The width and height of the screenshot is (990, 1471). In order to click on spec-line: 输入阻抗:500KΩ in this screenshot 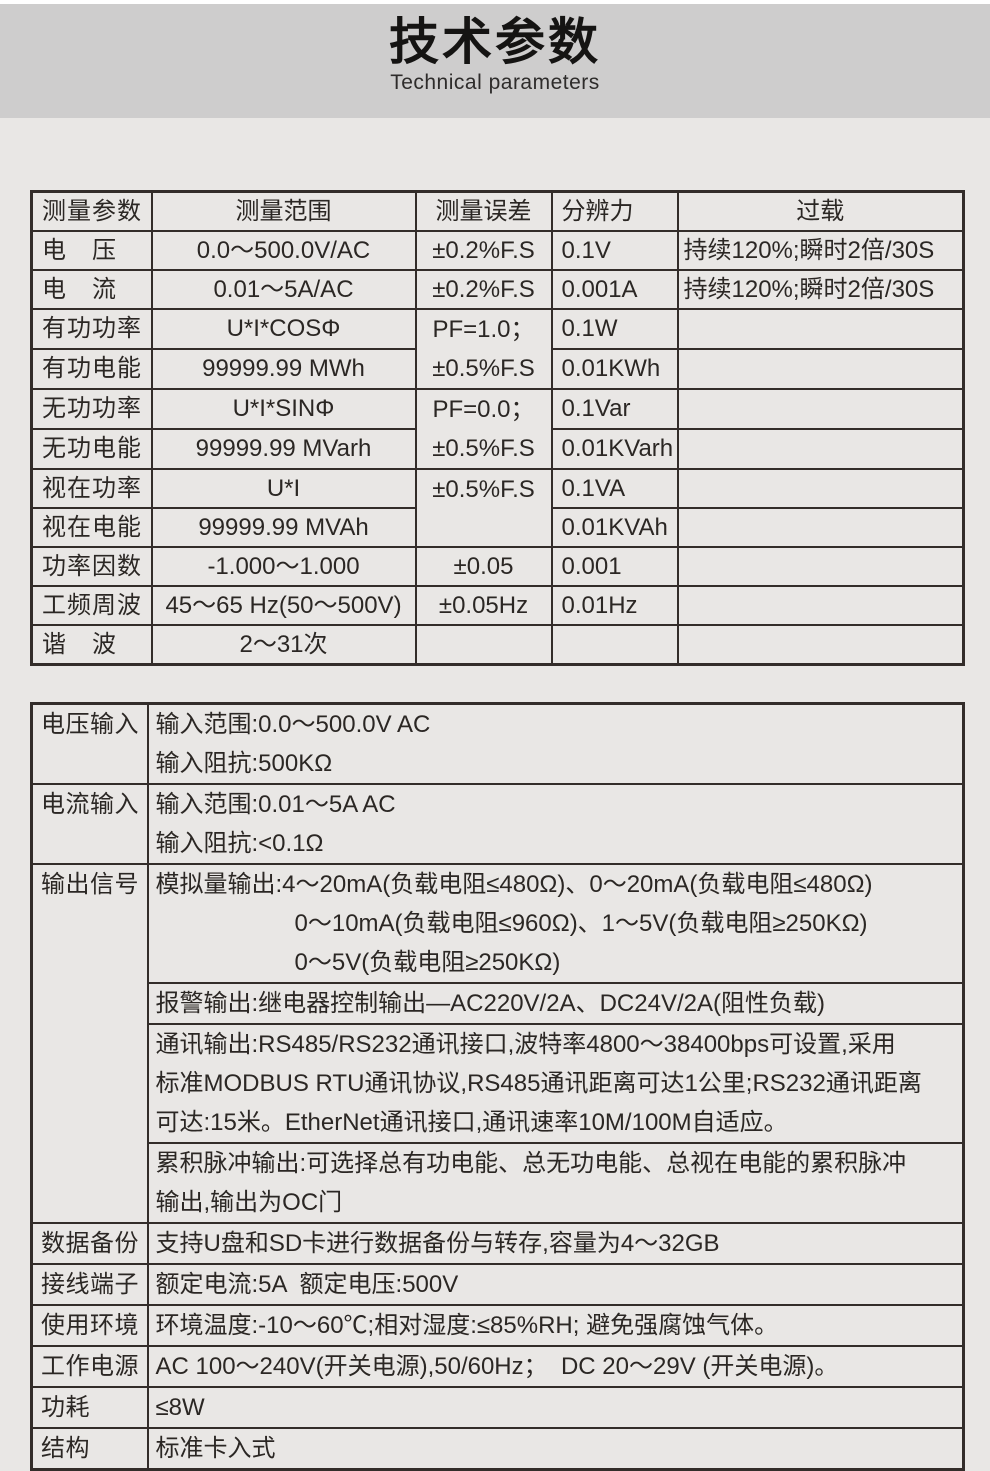, I will do `click(244, 763)`.